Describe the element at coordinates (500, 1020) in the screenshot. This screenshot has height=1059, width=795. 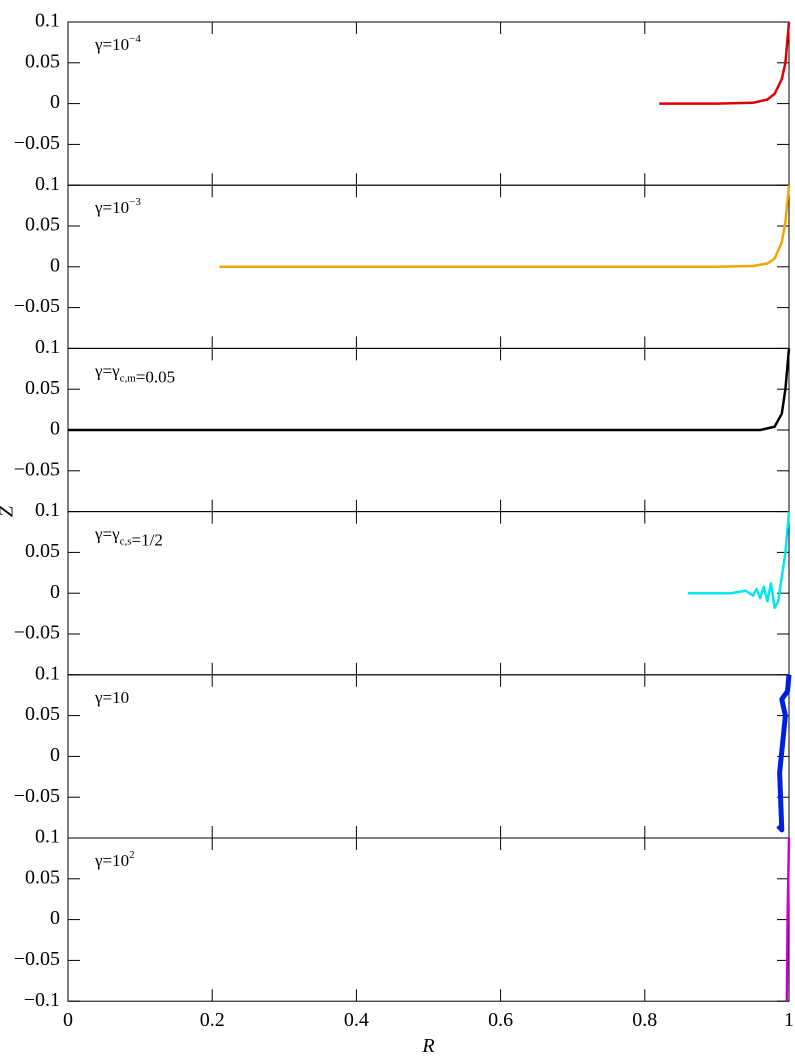
I see `x-tick-label: 0.6` at that location.